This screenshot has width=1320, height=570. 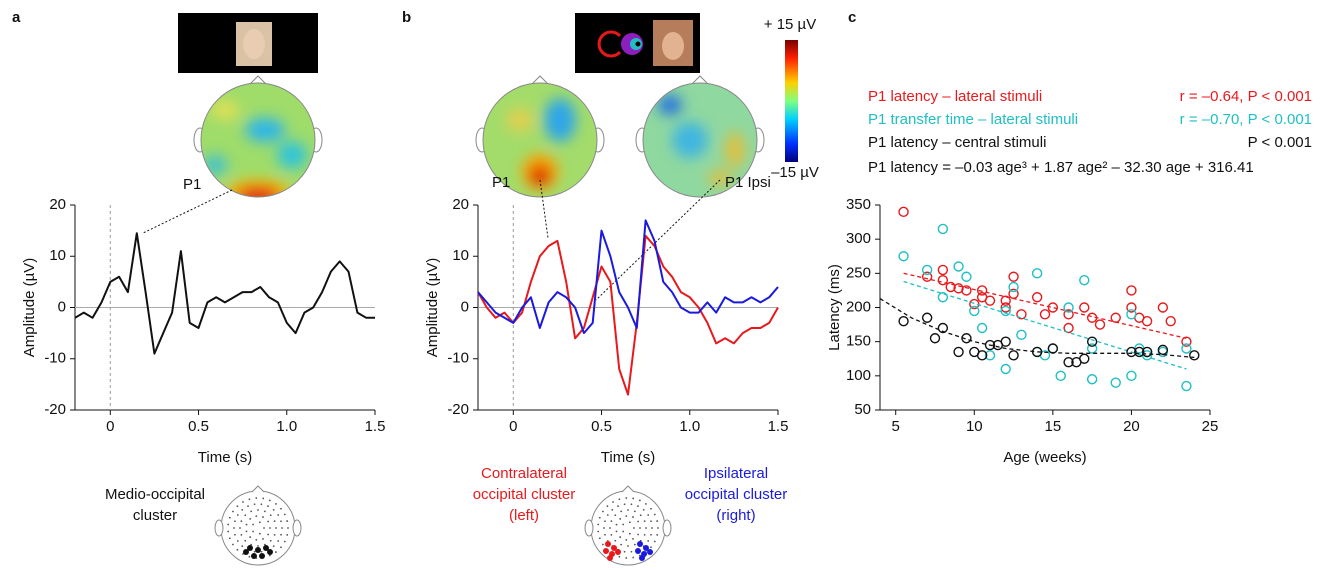 I want to click on connector, so click(x=431, y=240).